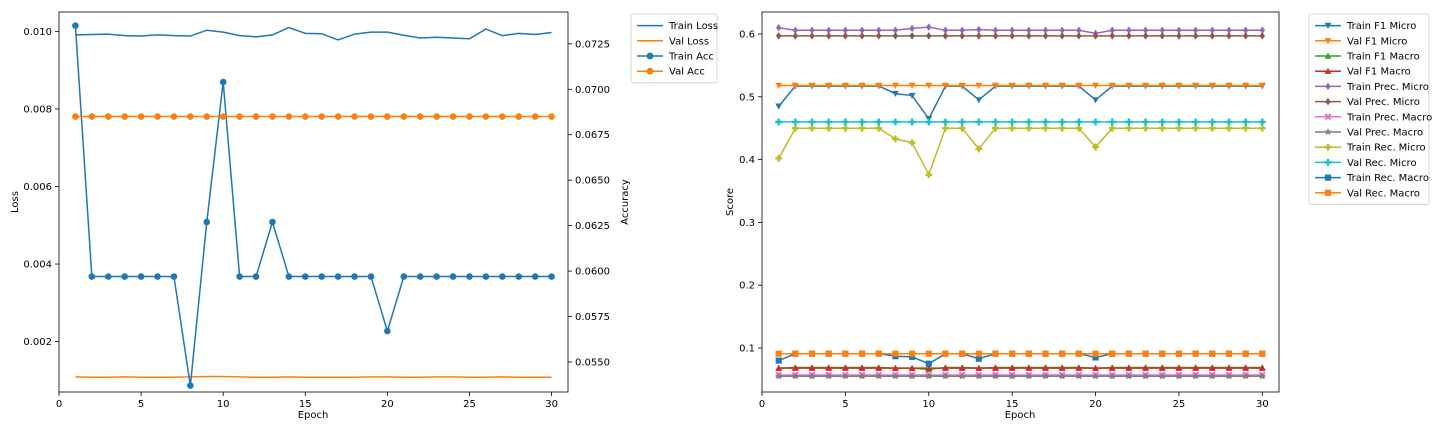 The height and width of the screenshot is (436, 1440). Describe the element at coordinates (674, 48) in the screenshot. I see `chart1-legend: Train Loss Val Loss Train Acc Val Acc` at that location.